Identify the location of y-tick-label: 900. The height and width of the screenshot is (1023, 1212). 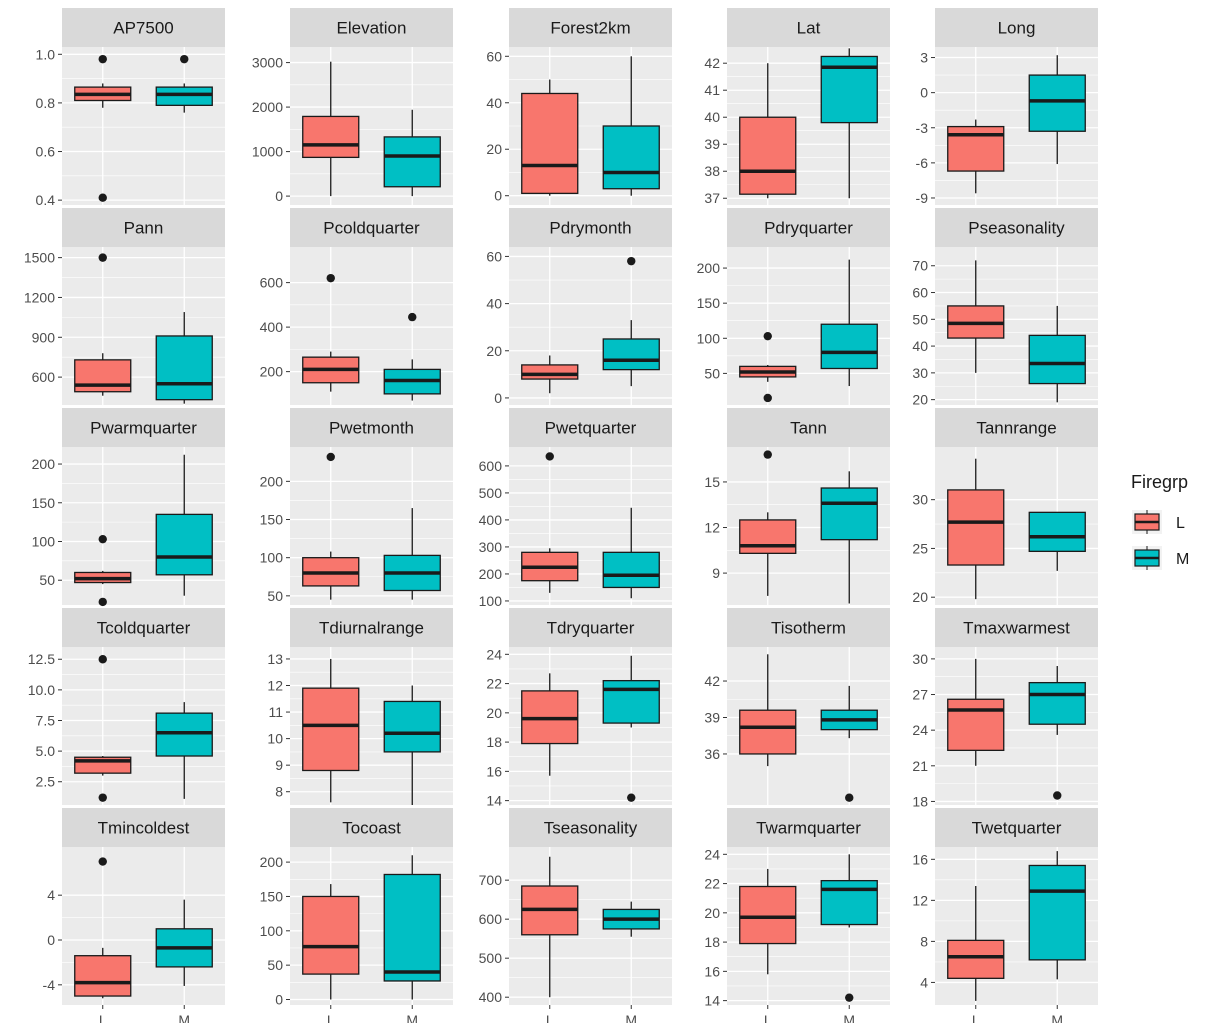
(44, 337).